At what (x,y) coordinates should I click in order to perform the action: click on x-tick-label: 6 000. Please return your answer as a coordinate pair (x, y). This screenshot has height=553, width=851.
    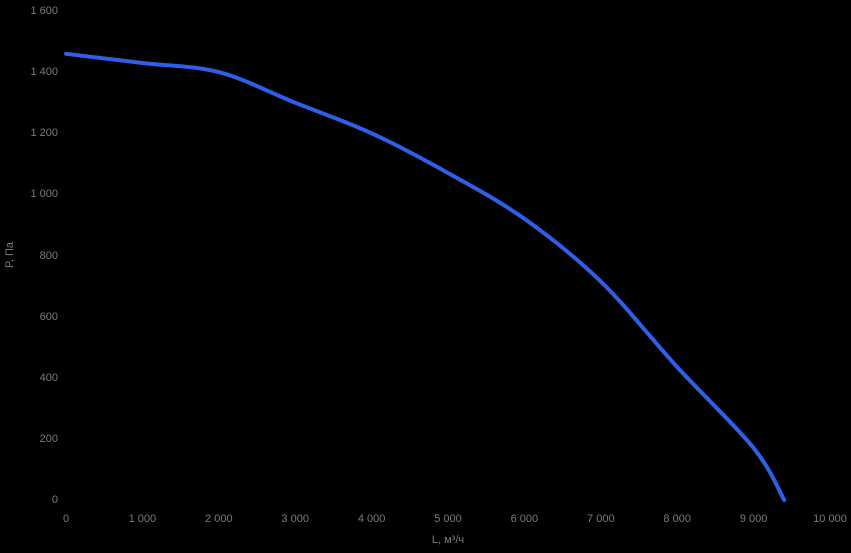
    Looking at the image, I should click on (524, 519).